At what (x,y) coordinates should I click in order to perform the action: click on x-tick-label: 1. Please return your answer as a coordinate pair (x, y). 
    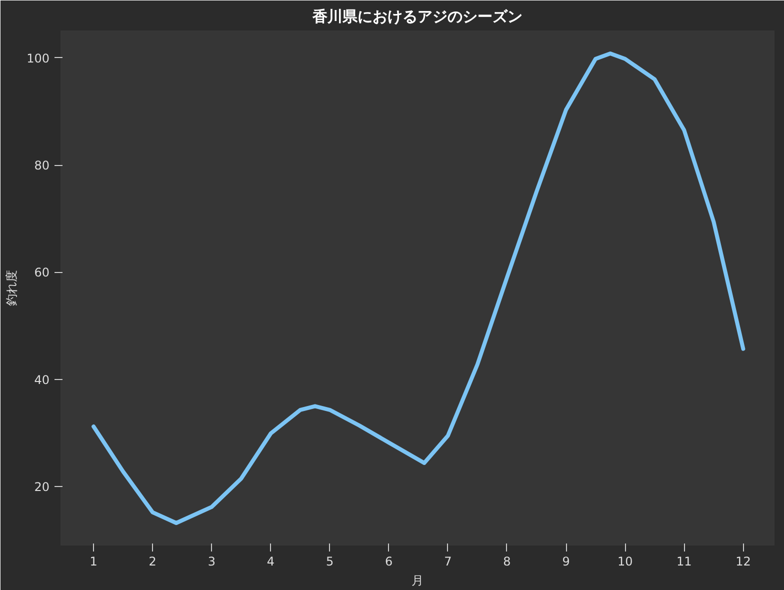
    Looking at the image, I should click on (94, 561).